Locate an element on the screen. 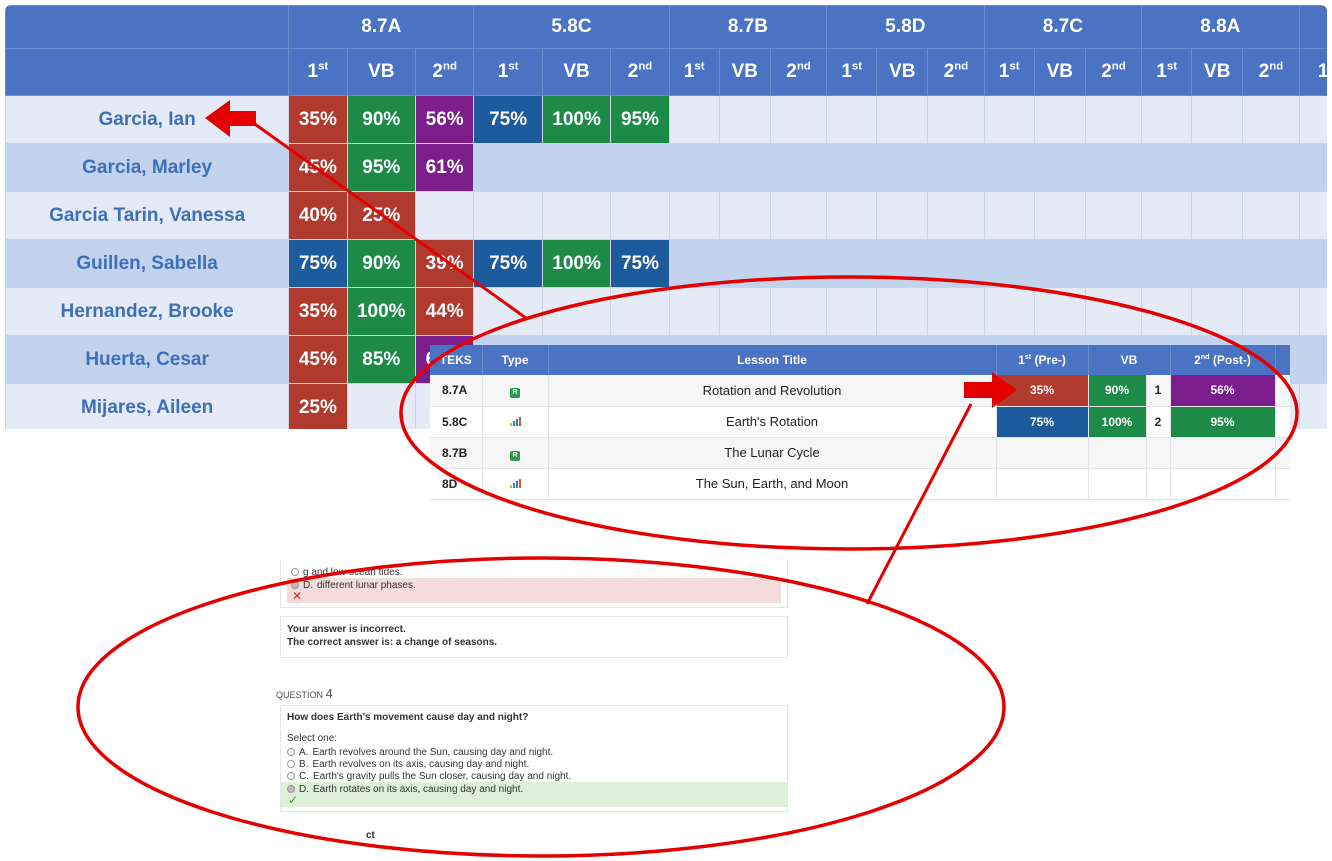 The image size is (1332, 861). pre-score-cell is located at coordinates (1042, 453).